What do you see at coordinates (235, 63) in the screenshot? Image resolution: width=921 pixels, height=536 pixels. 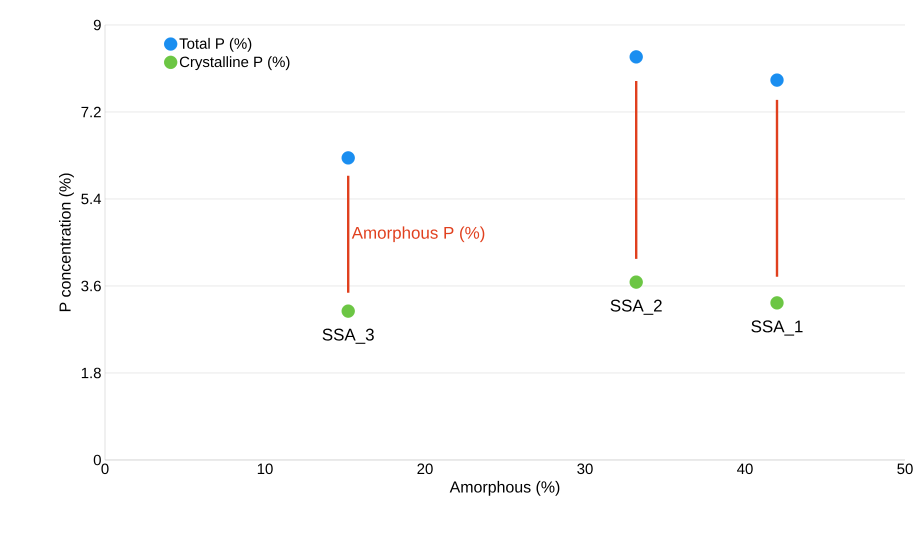 I see `legend-label: Crystalline P (%)` at bounding box center [235, 63].